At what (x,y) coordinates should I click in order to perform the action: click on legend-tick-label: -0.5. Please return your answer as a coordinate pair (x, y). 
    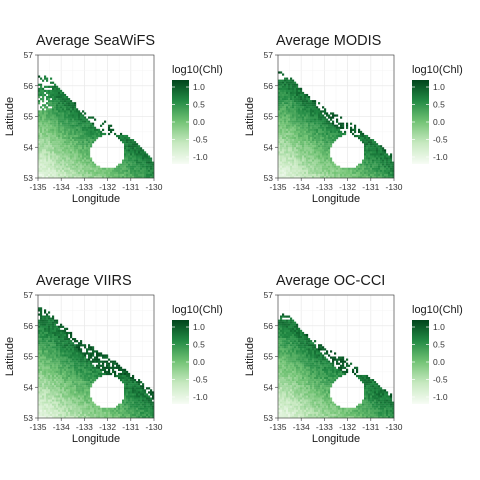
    Looking at the image, I should click on (440, 140).